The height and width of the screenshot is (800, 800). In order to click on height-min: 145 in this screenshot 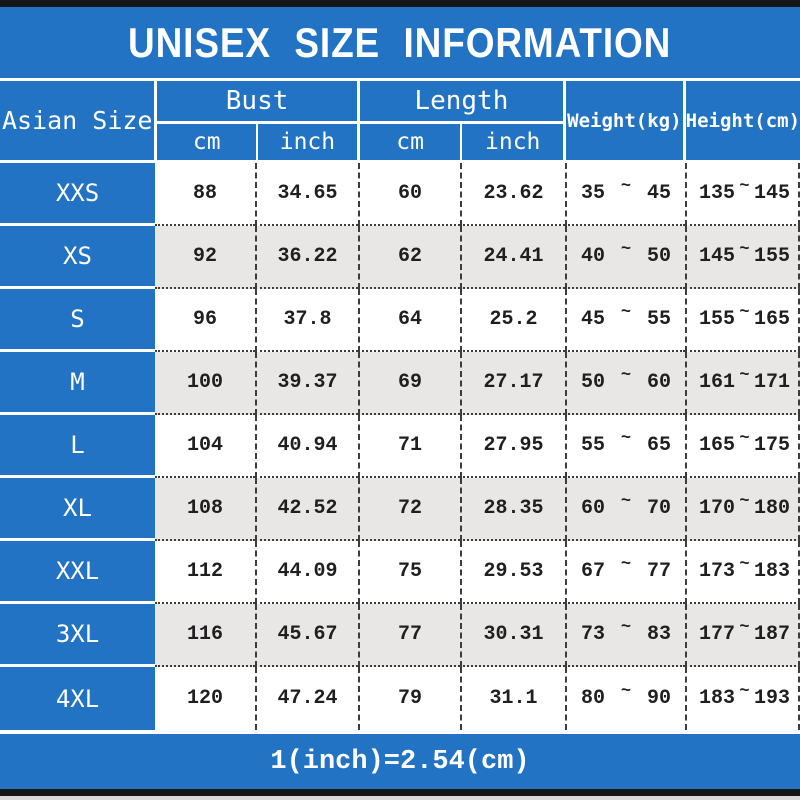, I will do `click(717, 256)`.